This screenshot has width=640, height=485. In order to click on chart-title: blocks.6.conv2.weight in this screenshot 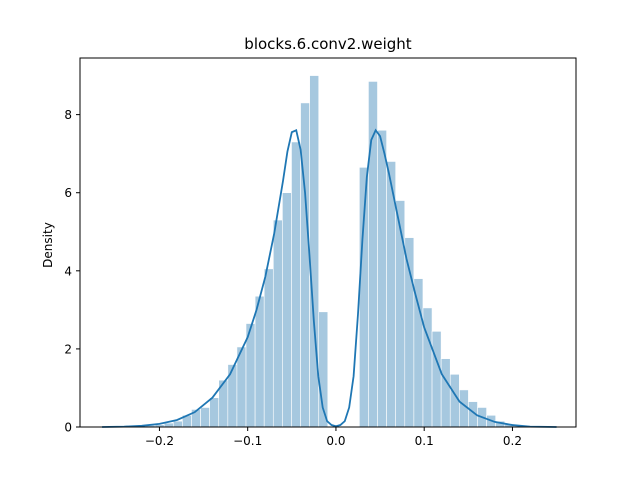, I will do `click(328, 44)`.